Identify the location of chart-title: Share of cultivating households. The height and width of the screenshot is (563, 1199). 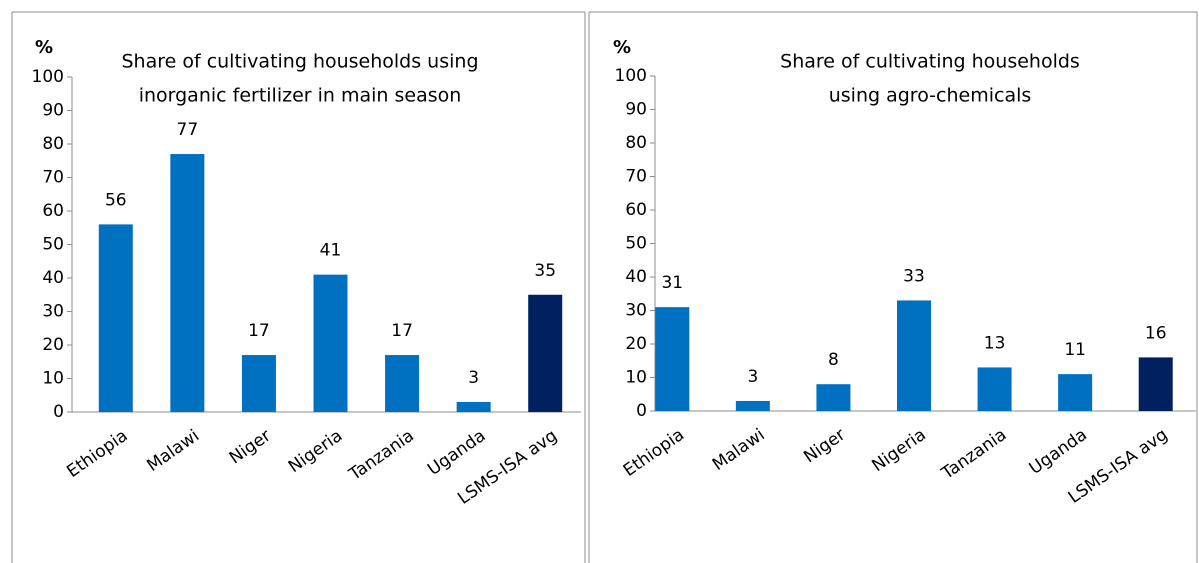
(930, 62).